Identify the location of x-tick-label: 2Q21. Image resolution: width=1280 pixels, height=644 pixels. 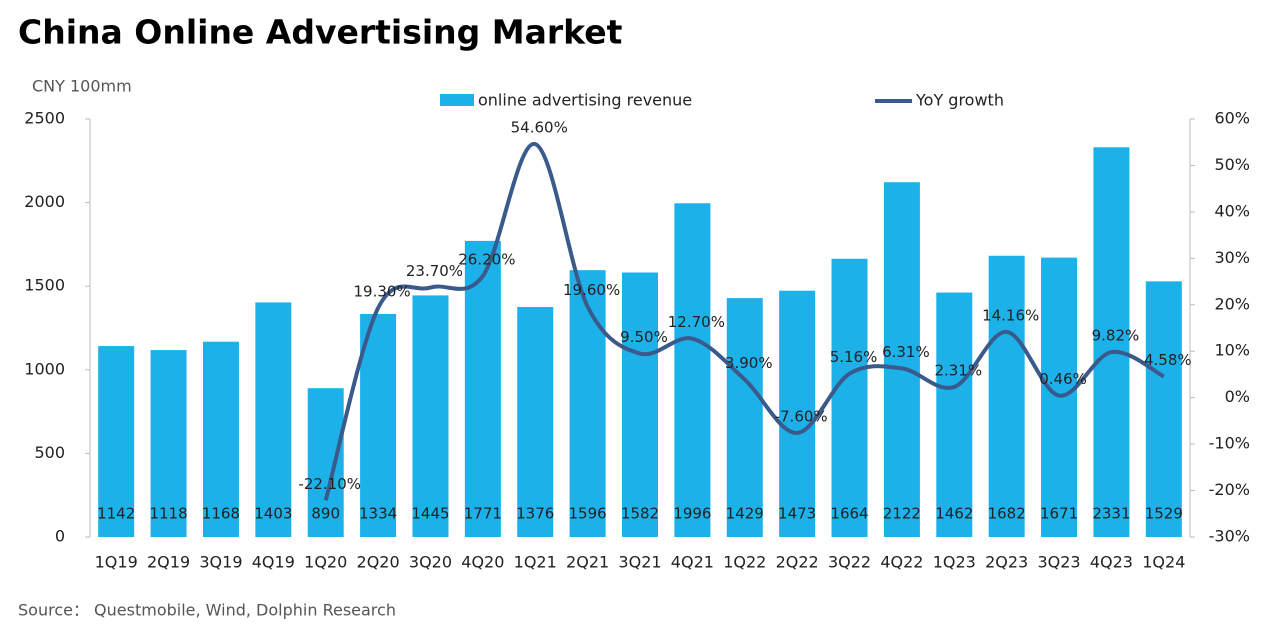
(587, 562).